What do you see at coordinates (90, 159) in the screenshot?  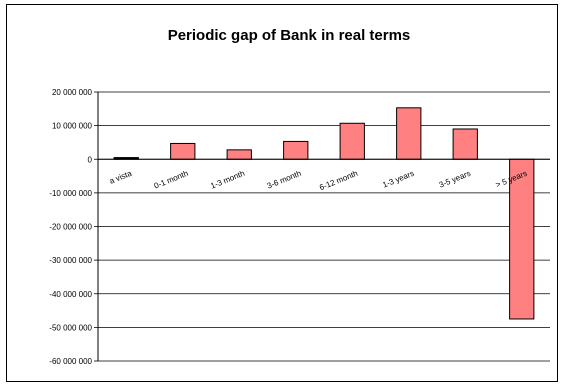 I see `y-tick-label: 0` at bounding box center [90, 159].